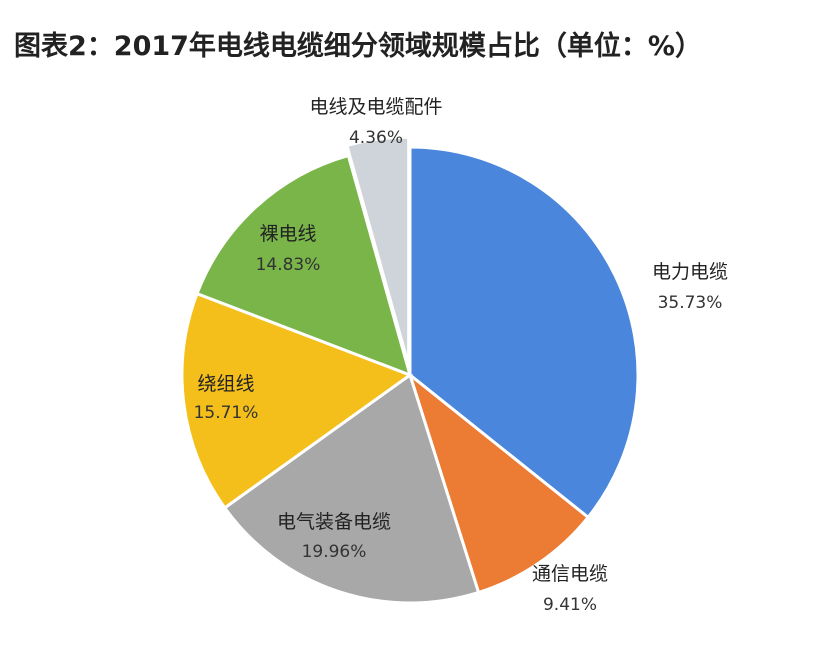  I want to click on slice-value-label: 19.96%, so click(334, 552).